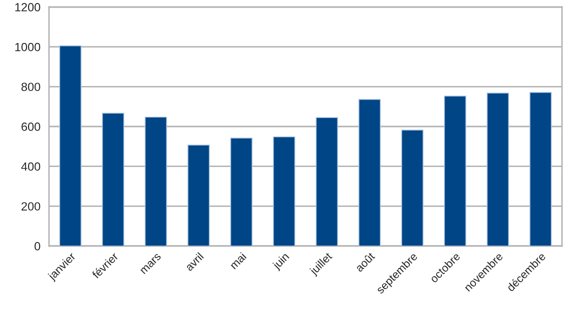 This screenshot has width=573, height=322. I want to click on y-tick-label: 1200, so click(27, 7).